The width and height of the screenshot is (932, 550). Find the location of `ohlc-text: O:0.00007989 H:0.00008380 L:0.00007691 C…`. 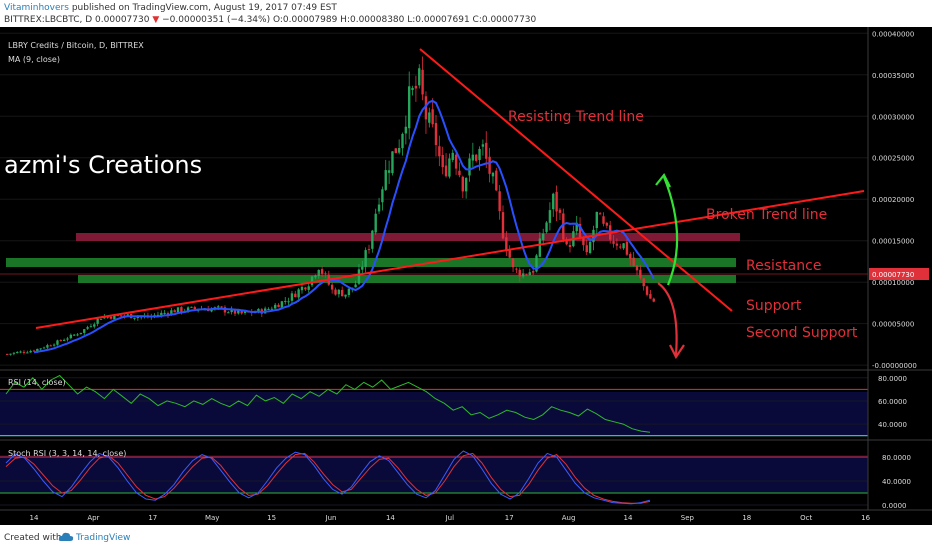

ohlc-text: O:0.00007989 H:0.00008380 L:0.00007691 C… is located at coordinates (404, 20).